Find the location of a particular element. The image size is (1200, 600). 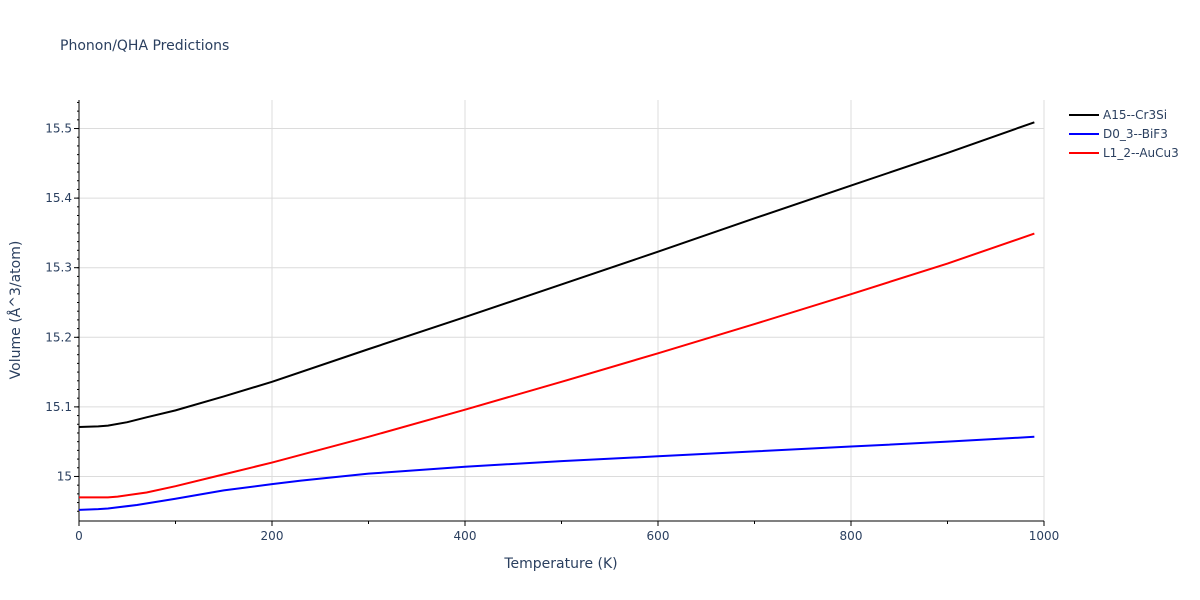

x-tick-label: 200 is located at coordinates (272, 536).